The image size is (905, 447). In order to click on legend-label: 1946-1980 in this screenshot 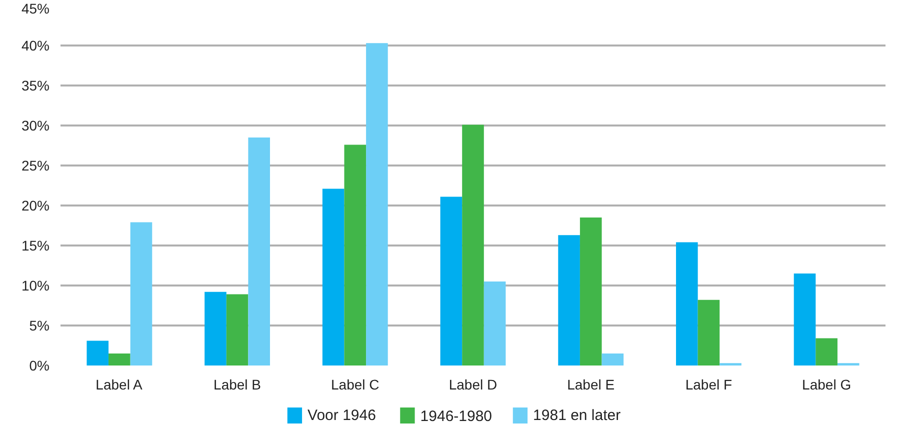, I will do `click(456, 416)`.